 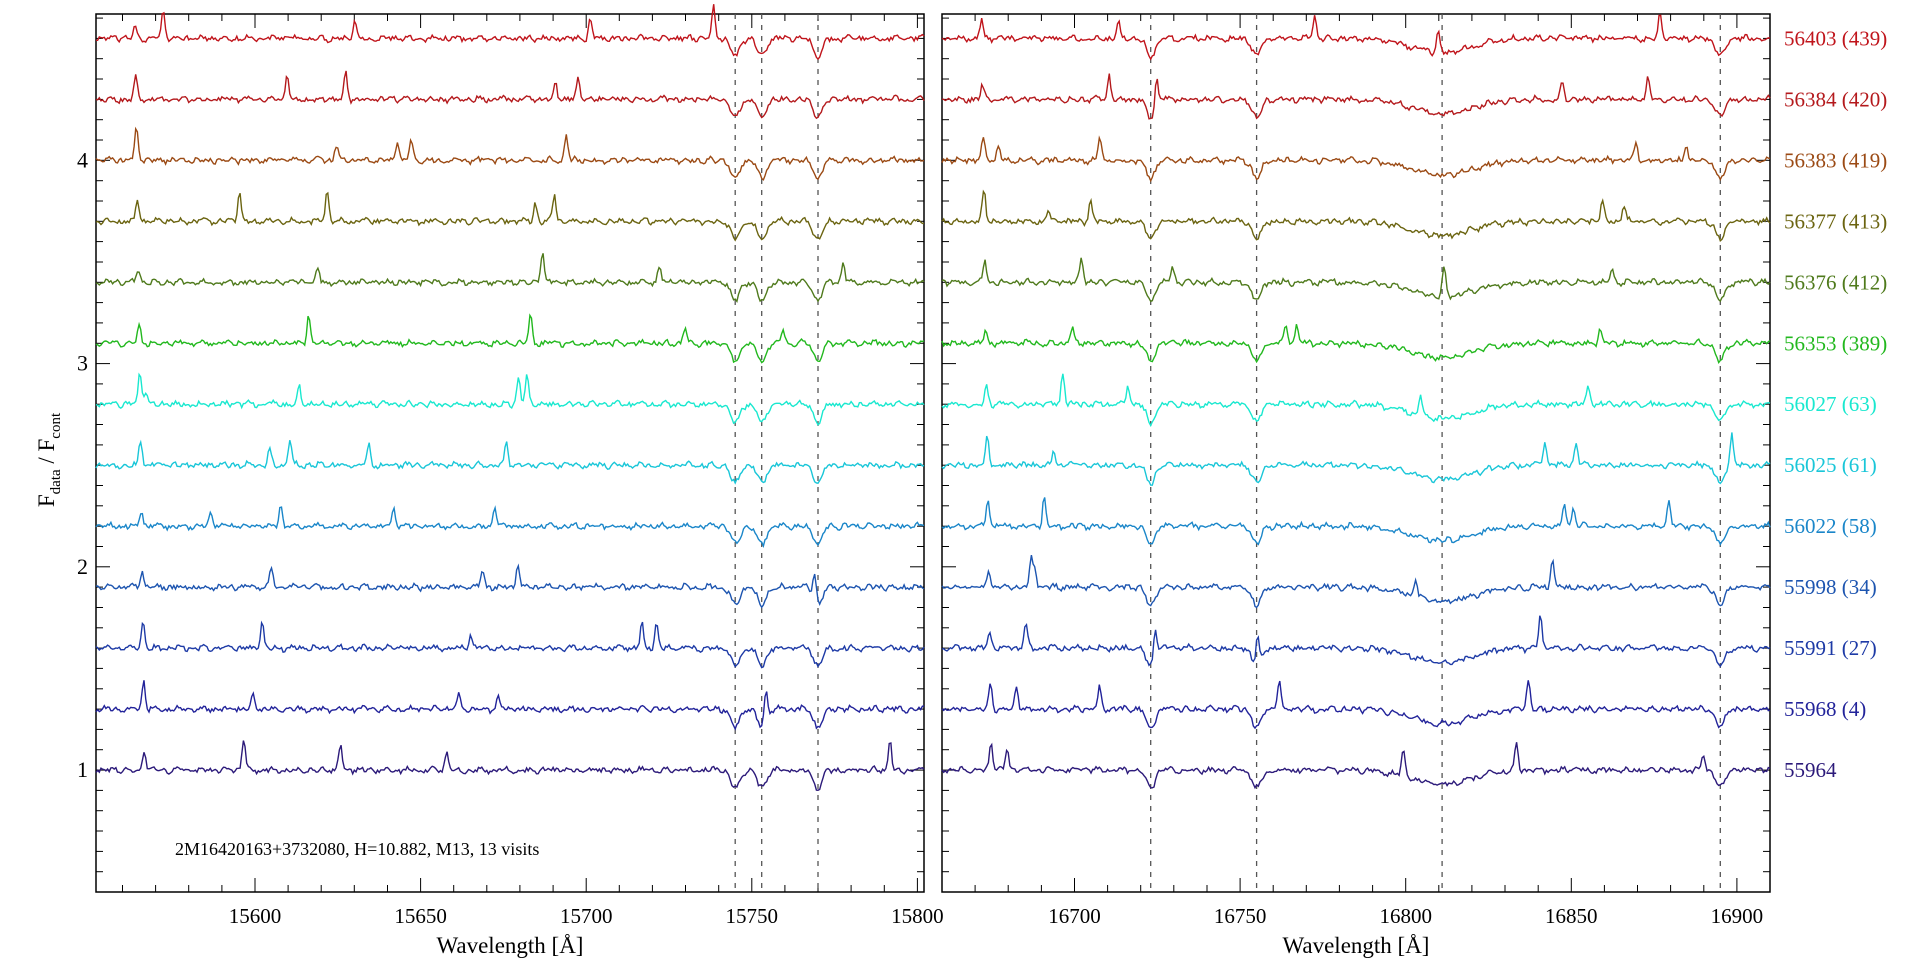 What do you see at coordinates (1810, 770) in the screenshot?
I see `legend-entry: 55964` at bounding box center [1810, 770].